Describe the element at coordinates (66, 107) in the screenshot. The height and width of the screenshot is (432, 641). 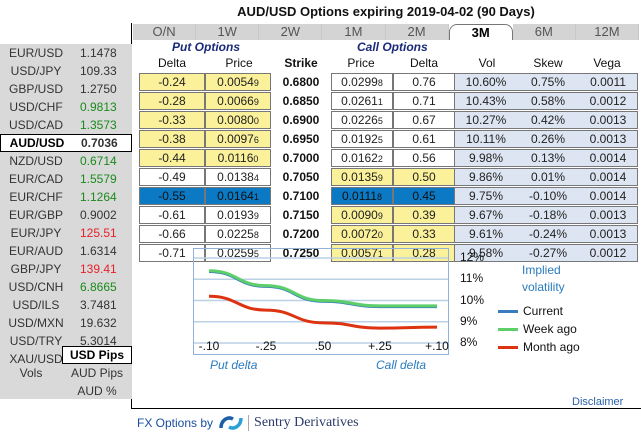
I see `pair-row-usdchf: USD/CHF 0.9813` at that location.